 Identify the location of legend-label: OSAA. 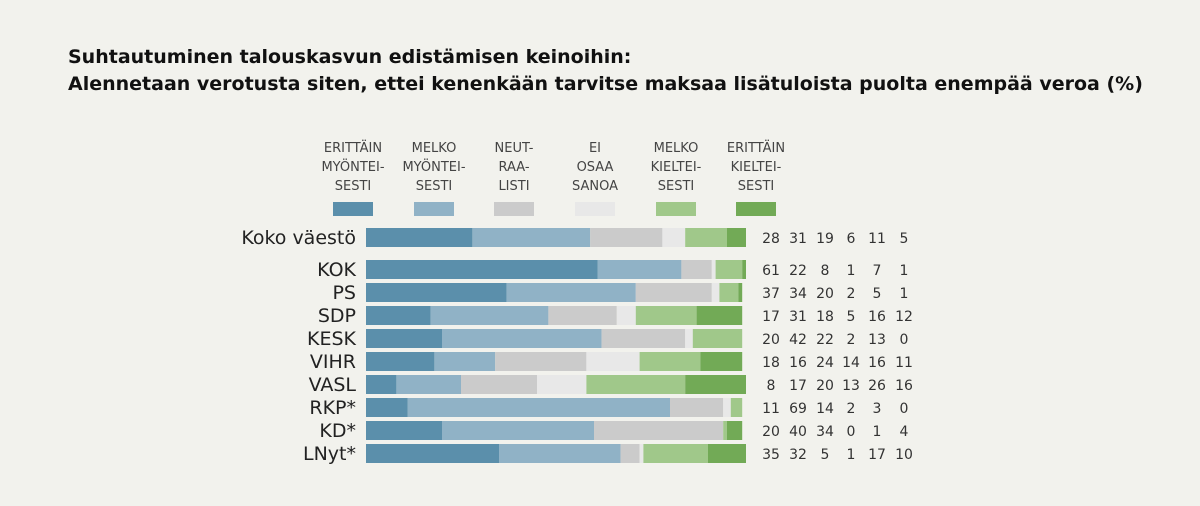
(595, 167).